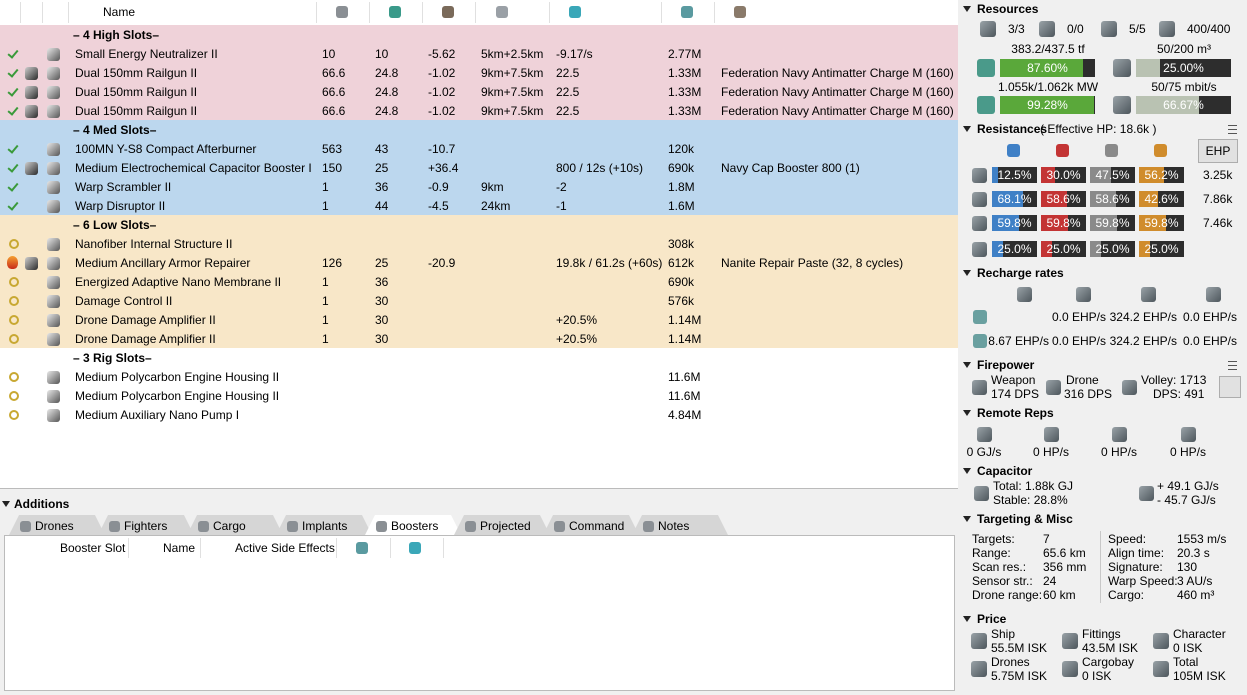 The image size is (1247, 695). I want to click on module-name: Dual 150mm Railgun II, so click(136, 111).